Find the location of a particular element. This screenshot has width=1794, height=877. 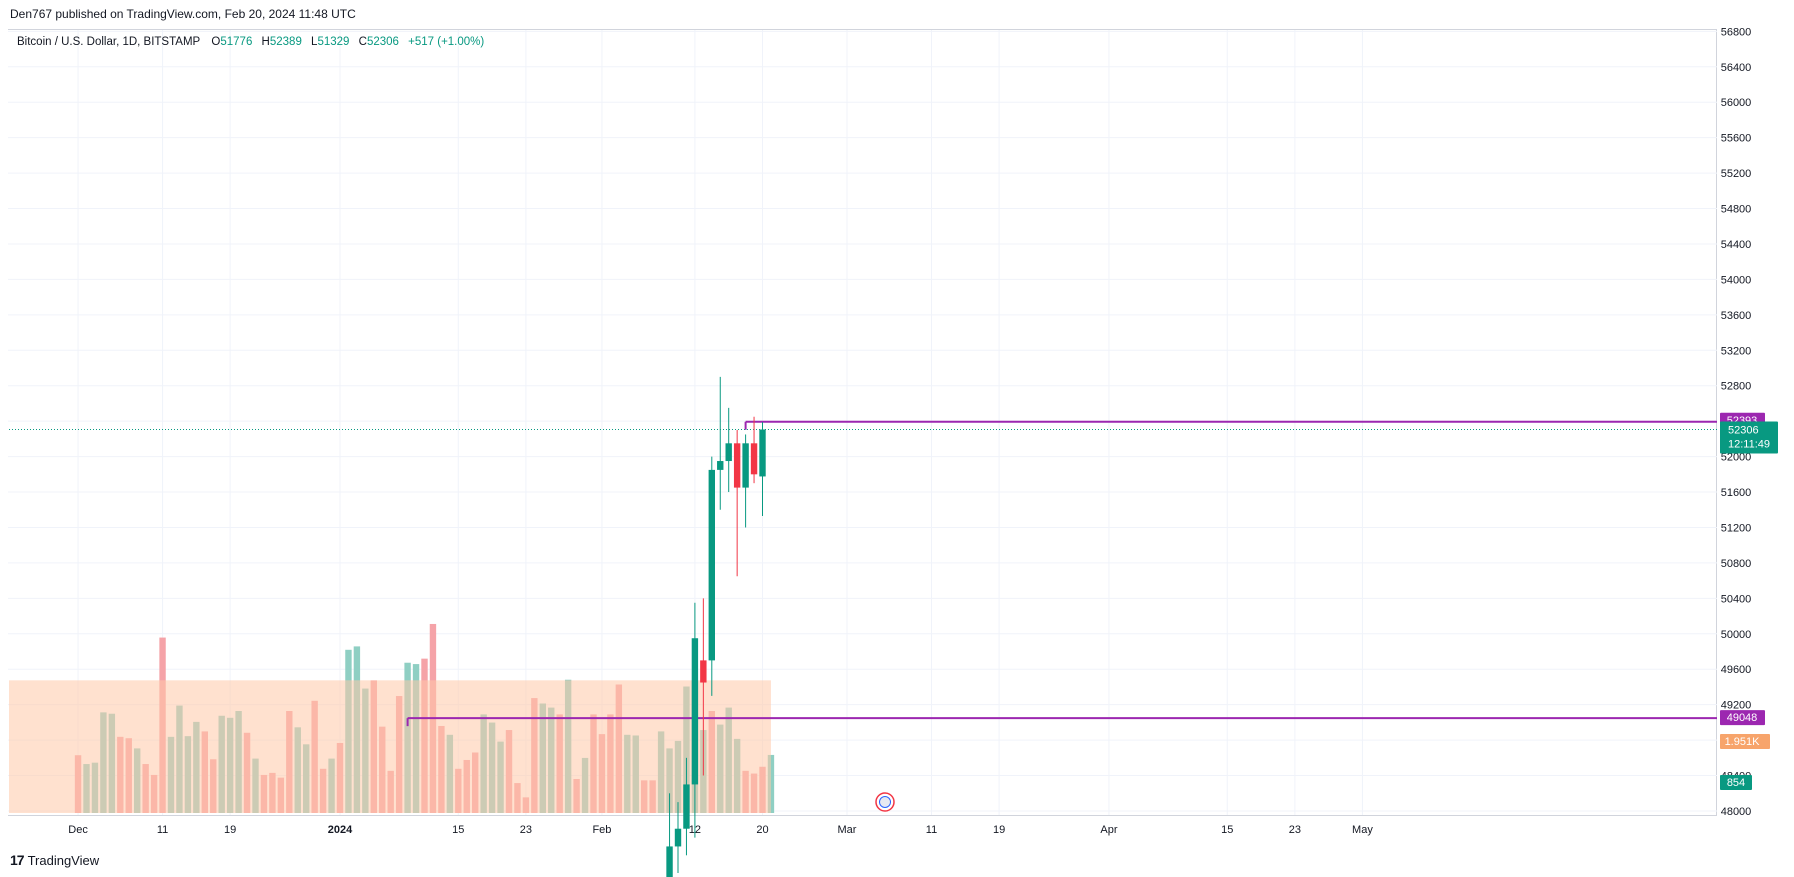

change-value: +517 (+1.00%) is located at coordinates (446, 42).